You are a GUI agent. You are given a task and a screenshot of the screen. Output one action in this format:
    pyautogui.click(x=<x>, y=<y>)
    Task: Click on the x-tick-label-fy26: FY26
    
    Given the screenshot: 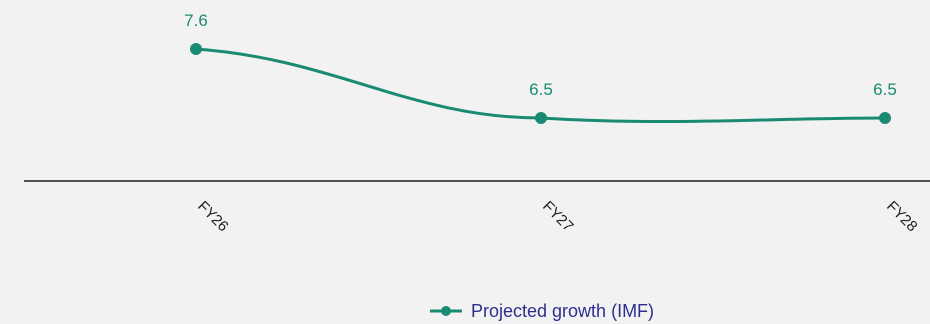 What is the action you would take?
    pyautogui.click(x=212, y=216)
    